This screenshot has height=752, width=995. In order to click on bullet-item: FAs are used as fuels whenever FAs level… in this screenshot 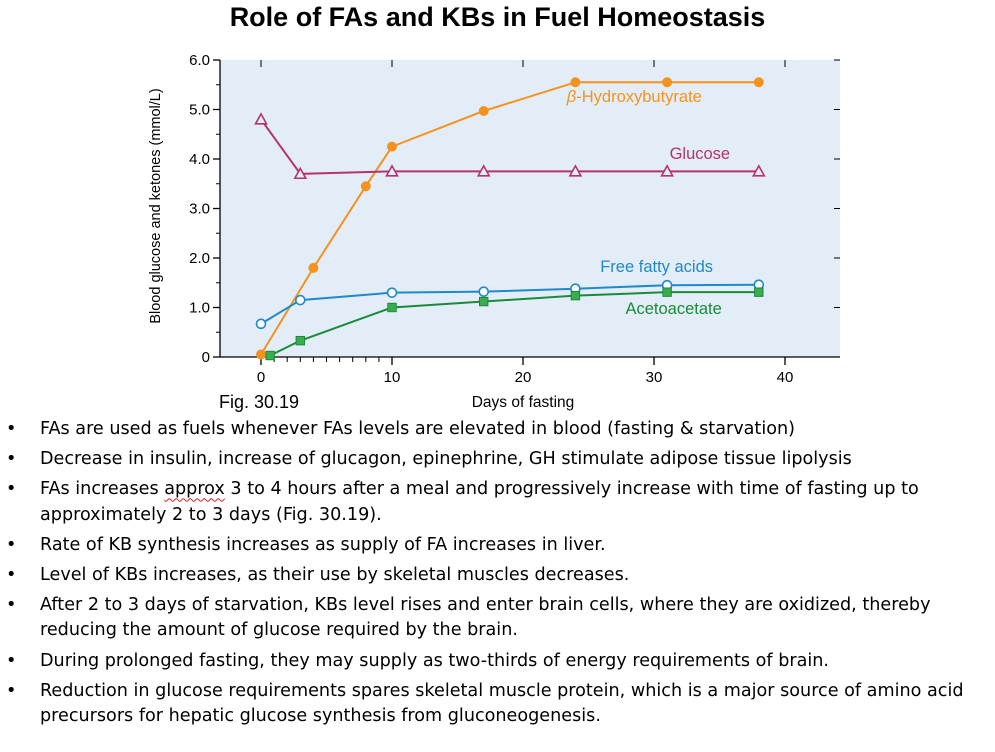, I will do `click(497, 429)`.